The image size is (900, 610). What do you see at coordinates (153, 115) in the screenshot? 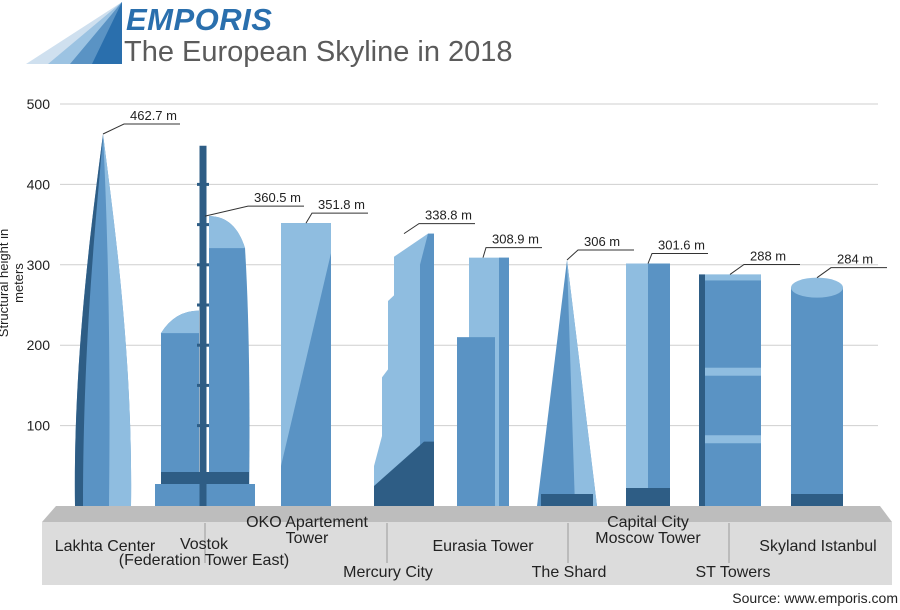
I see `value-label: 462.7 m` at bounding box center [153, 115].